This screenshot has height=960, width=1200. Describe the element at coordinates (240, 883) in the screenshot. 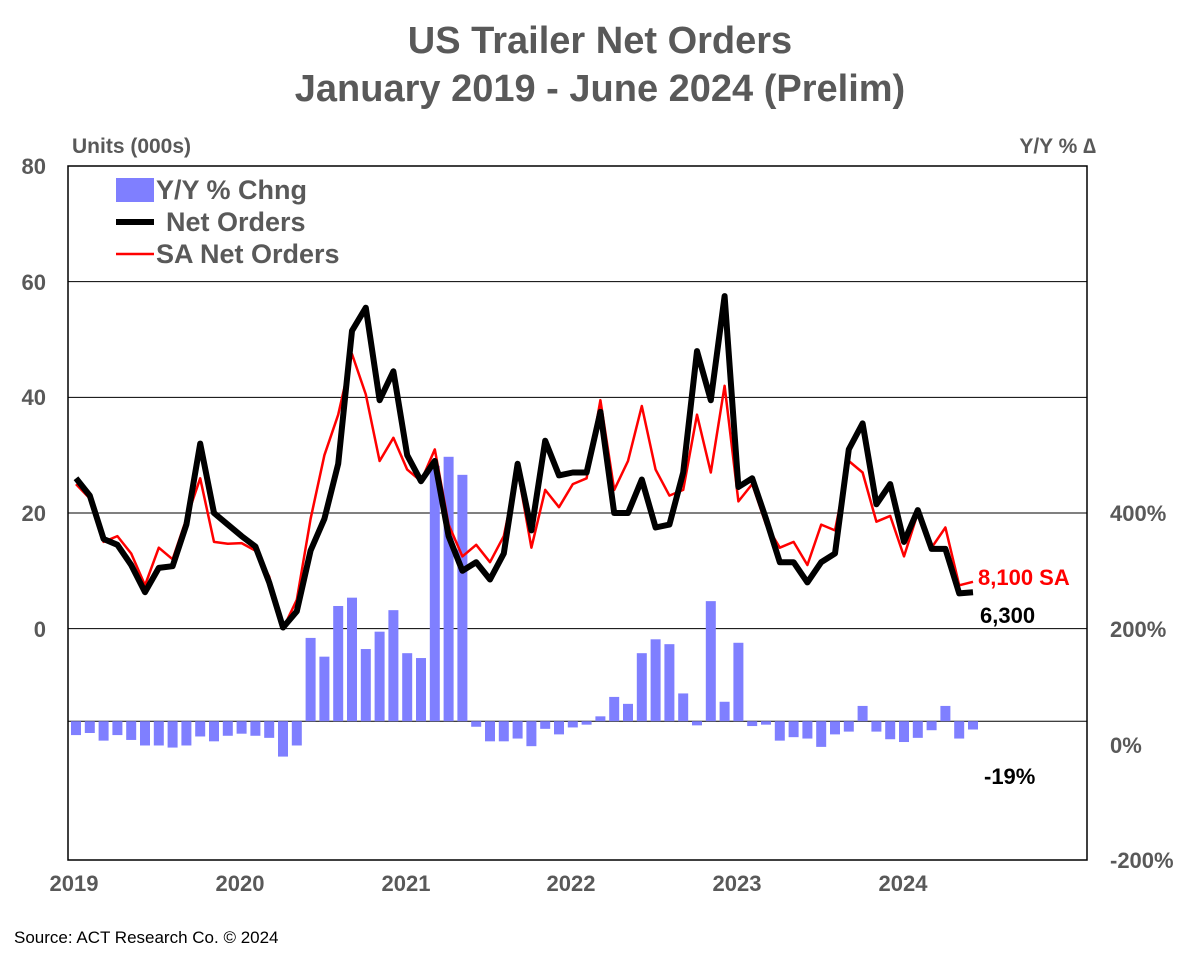

I see `x-tick: 2020` at that location.